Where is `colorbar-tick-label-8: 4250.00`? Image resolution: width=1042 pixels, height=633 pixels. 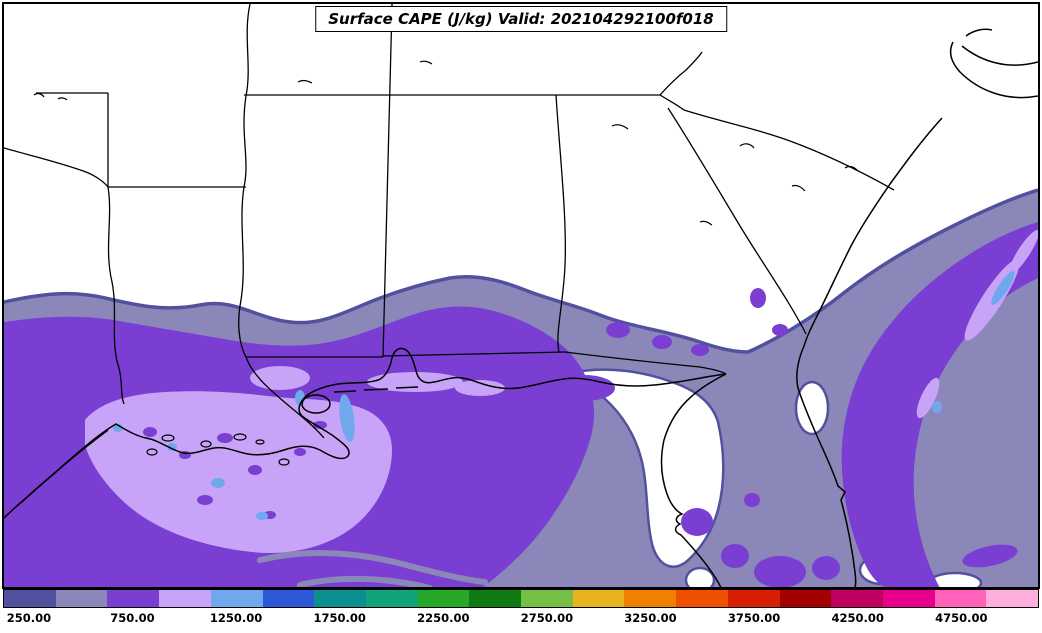 colorbar-tick-label-8: 4250.00 is located at coordinates (857, 618).